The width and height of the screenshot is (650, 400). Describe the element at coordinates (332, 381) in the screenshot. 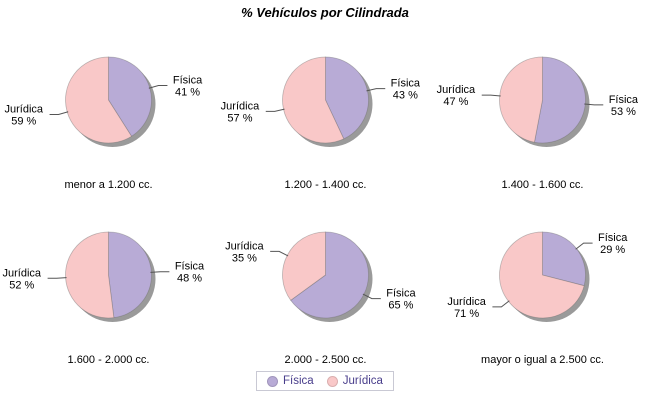

I see `legend-marker-juridica-icon` at that location.